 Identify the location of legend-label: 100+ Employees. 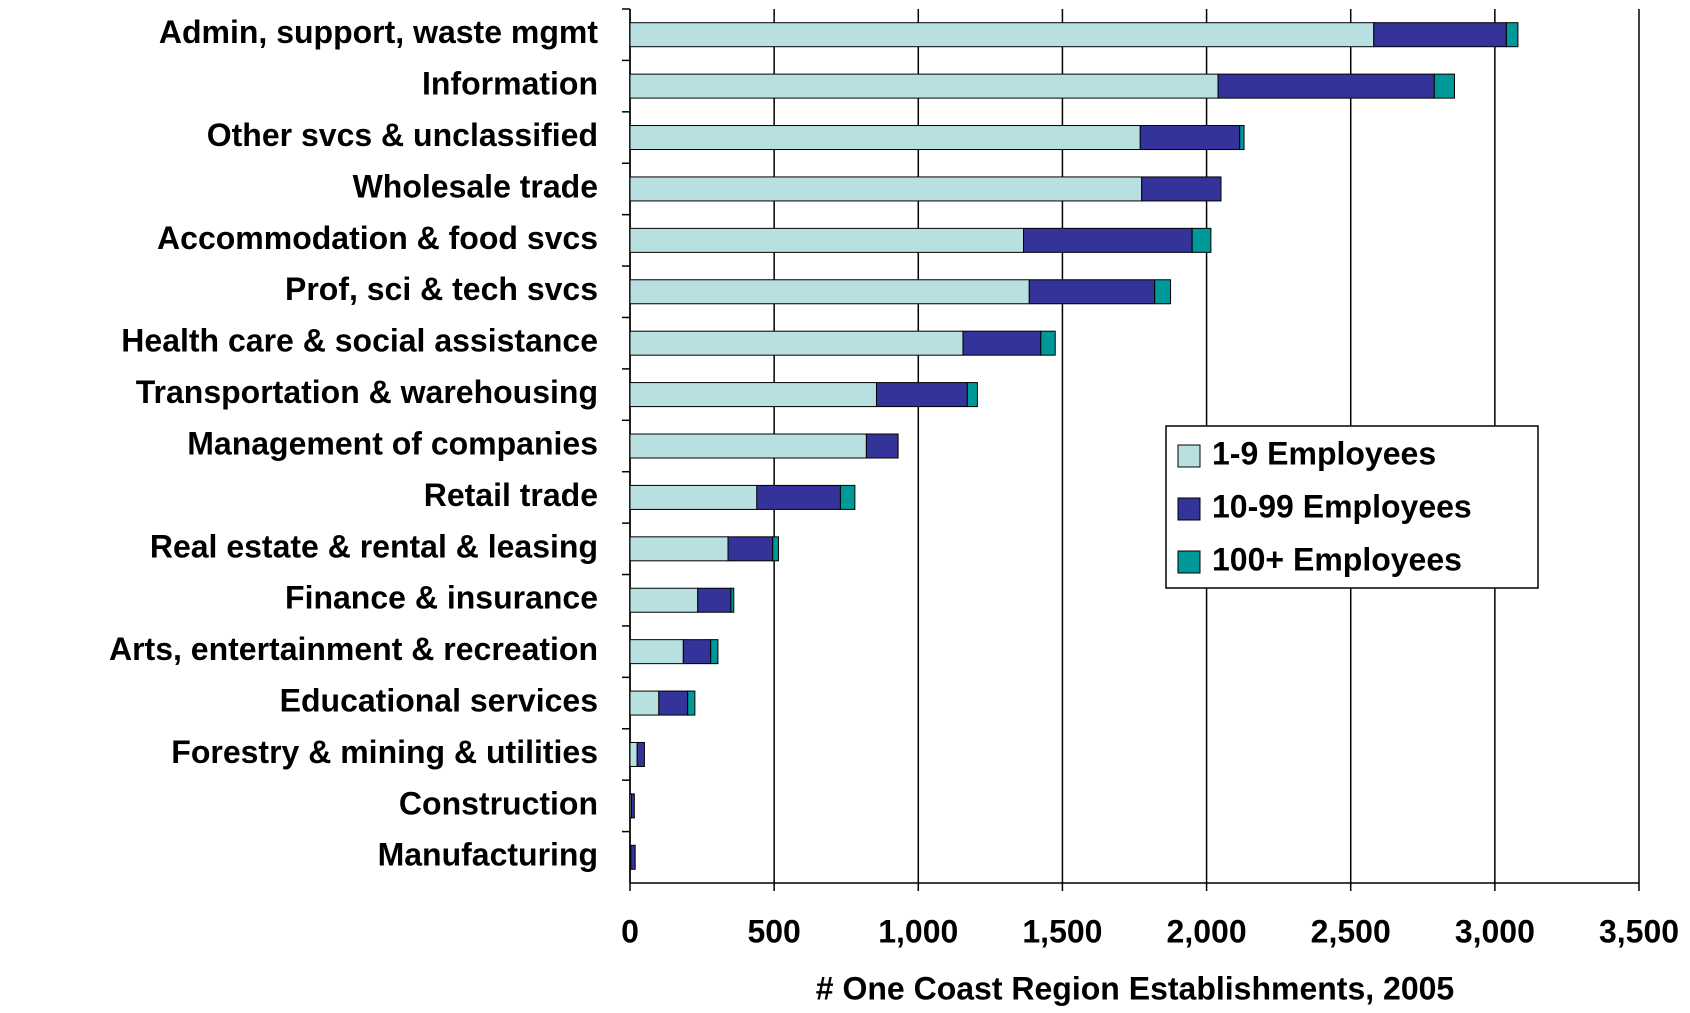
(1337, 559).